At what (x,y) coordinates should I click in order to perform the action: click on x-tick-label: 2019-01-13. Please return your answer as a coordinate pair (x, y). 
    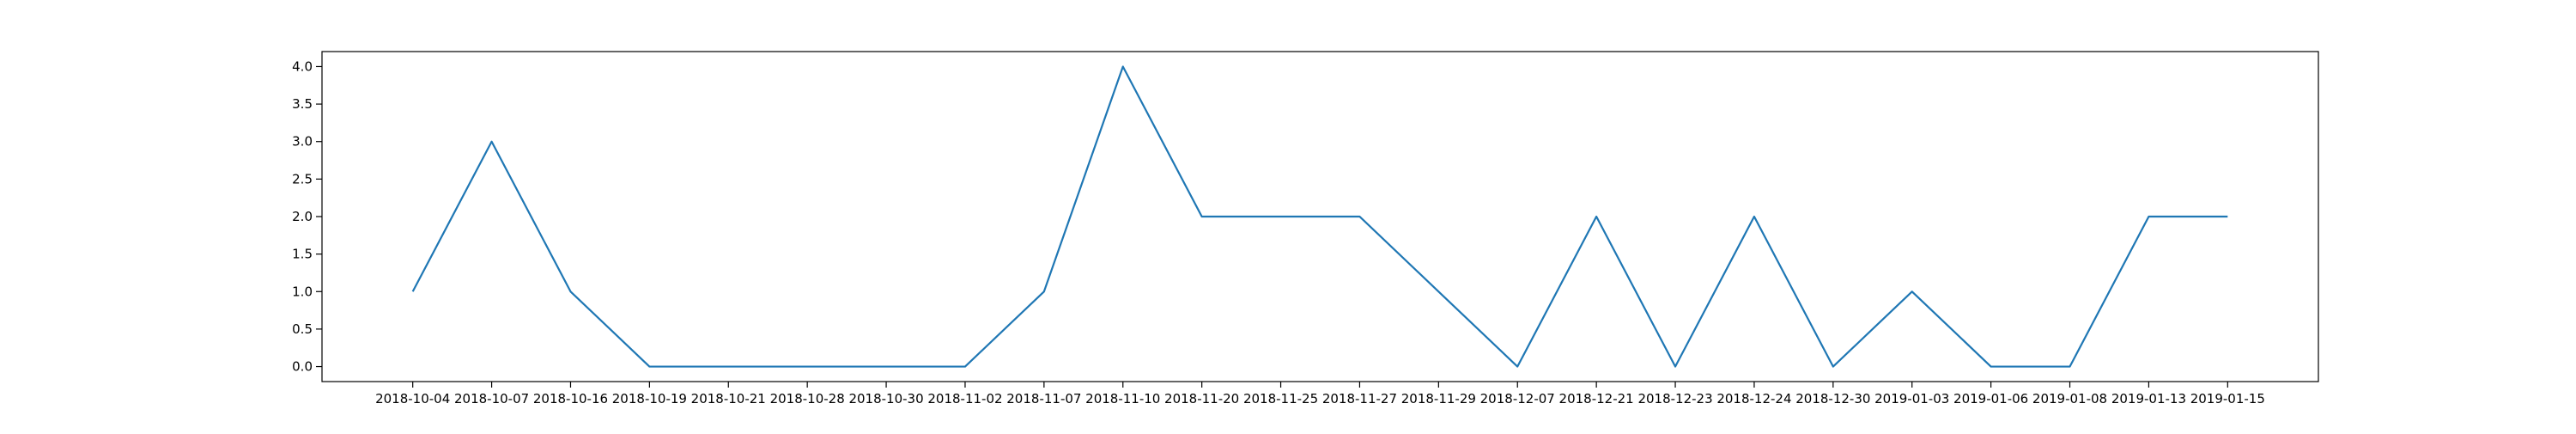
    Looking at the image, I should click on (2148, 398).